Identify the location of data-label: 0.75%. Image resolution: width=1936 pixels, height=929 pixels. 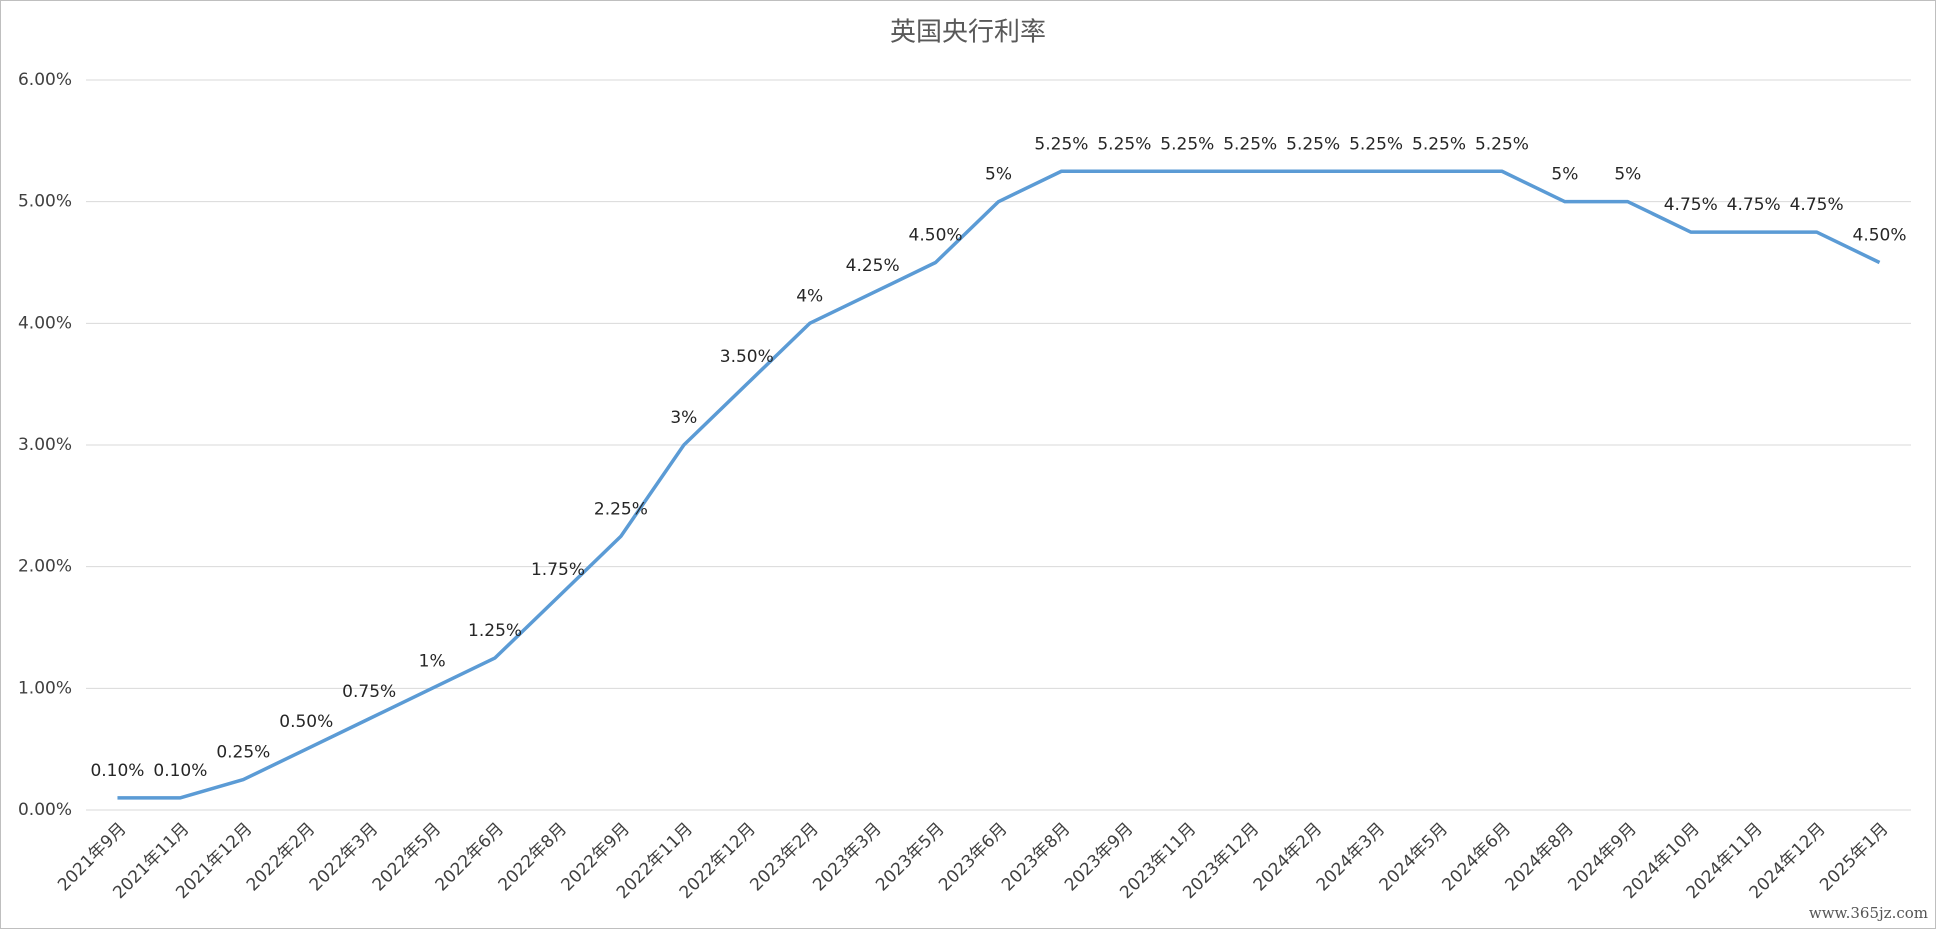
(369, 692).